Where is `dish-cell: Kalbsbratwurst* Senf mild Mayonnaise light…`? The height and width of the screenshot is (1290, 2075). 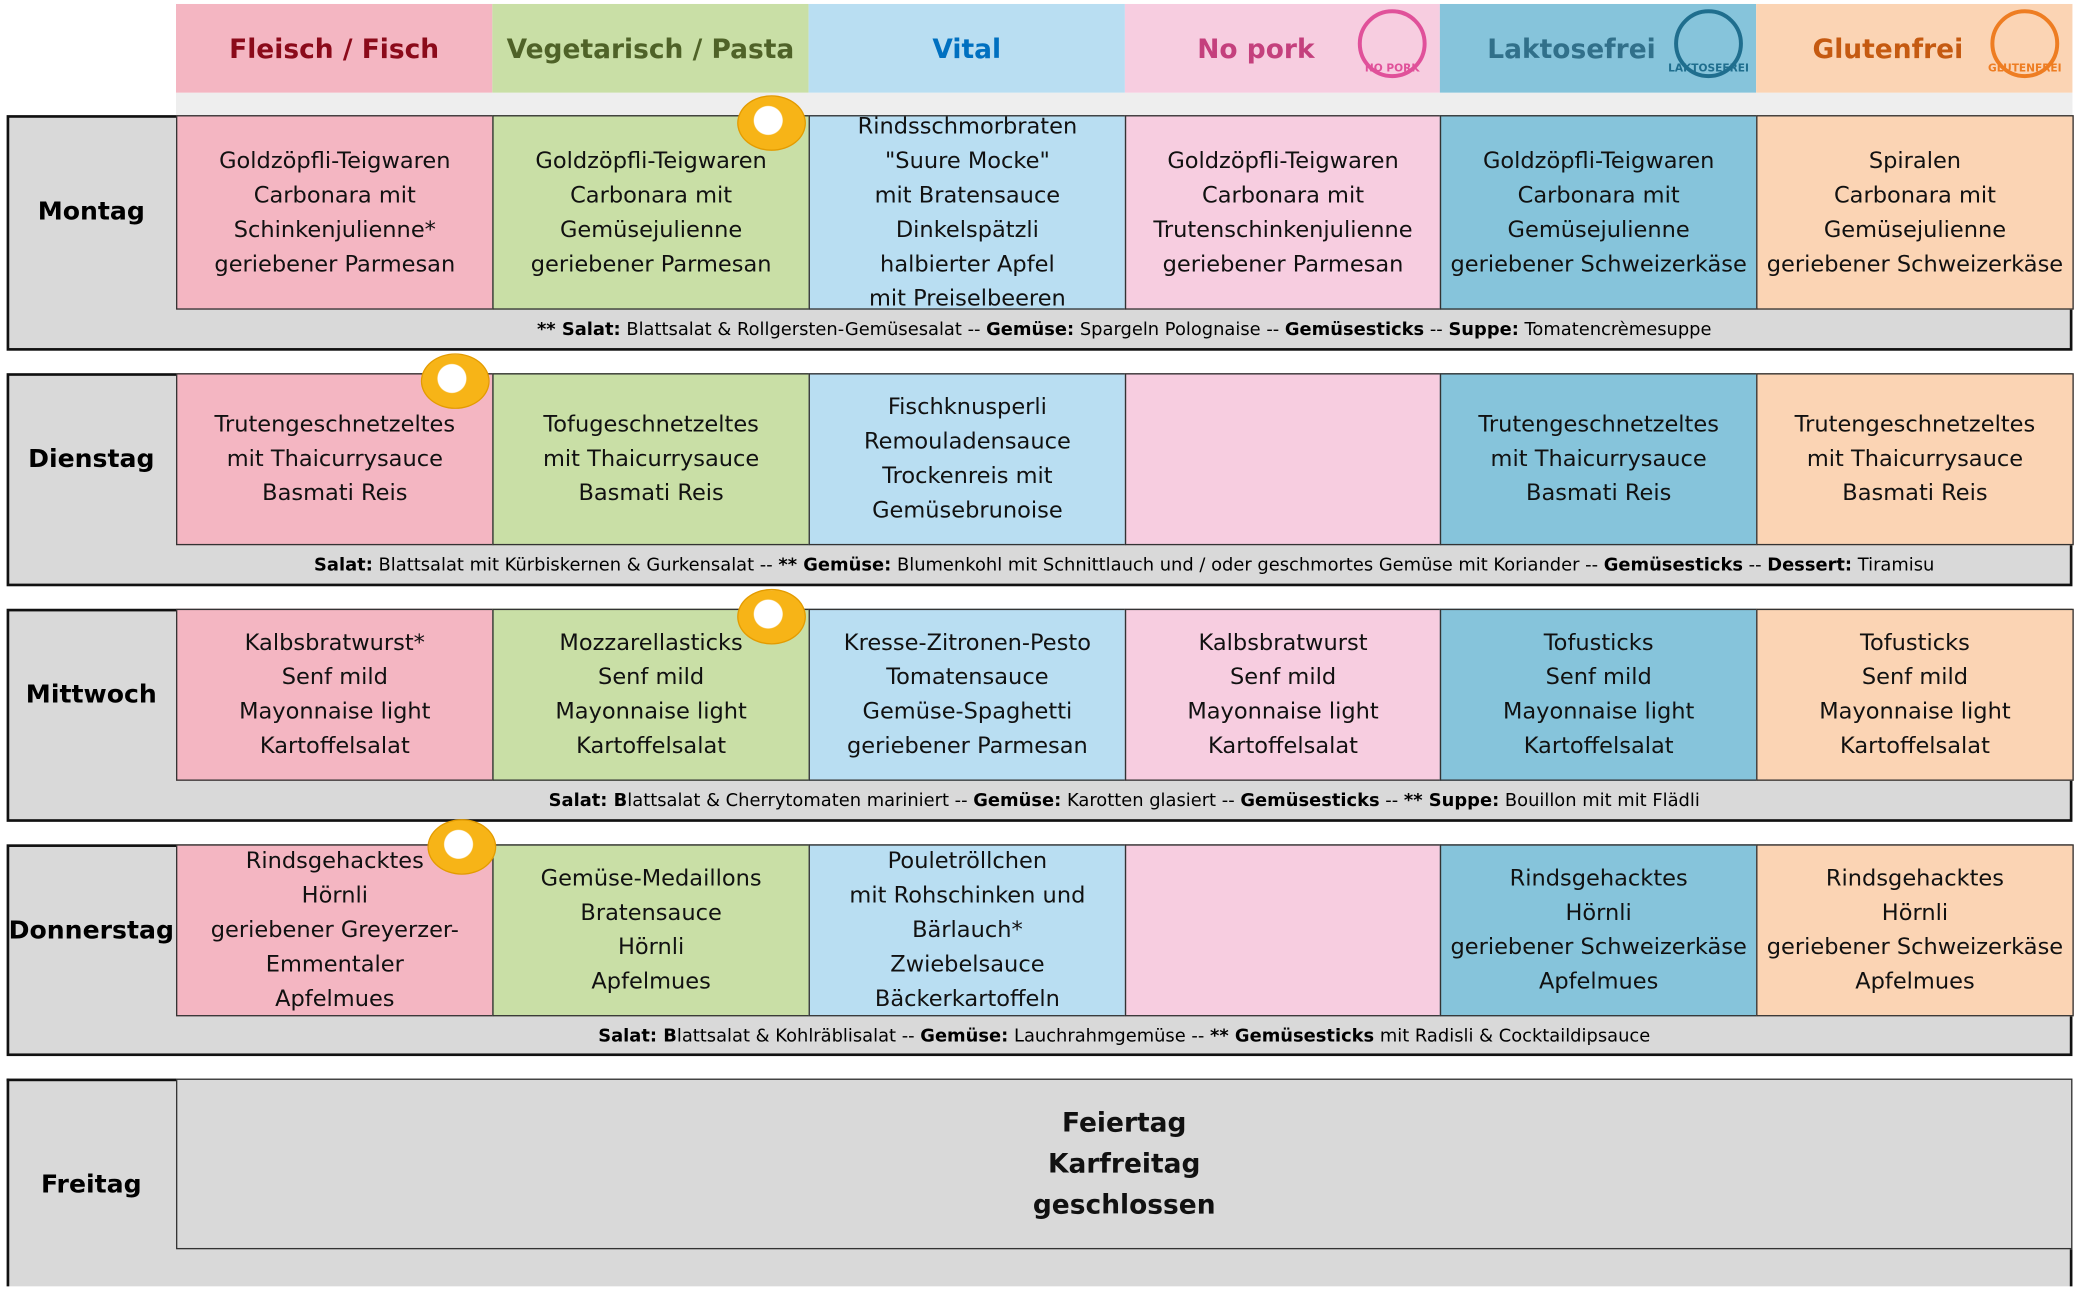
dish-cell: Kalbsbratwurst* Senf mild Mayonnaise light… is located at coordinates (335, 694).